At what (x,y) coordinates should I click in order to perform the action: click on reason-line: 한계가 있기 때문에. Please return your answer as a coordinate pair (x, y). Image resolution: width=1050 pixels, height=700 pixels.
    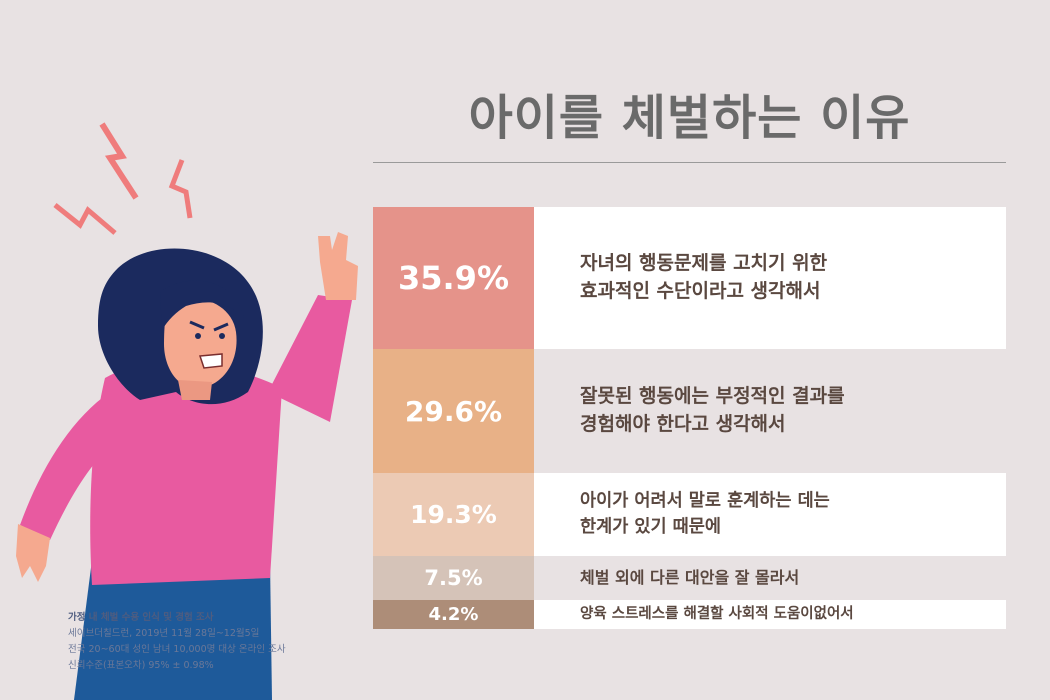
    Looking at the image, I should click on (650, 526).